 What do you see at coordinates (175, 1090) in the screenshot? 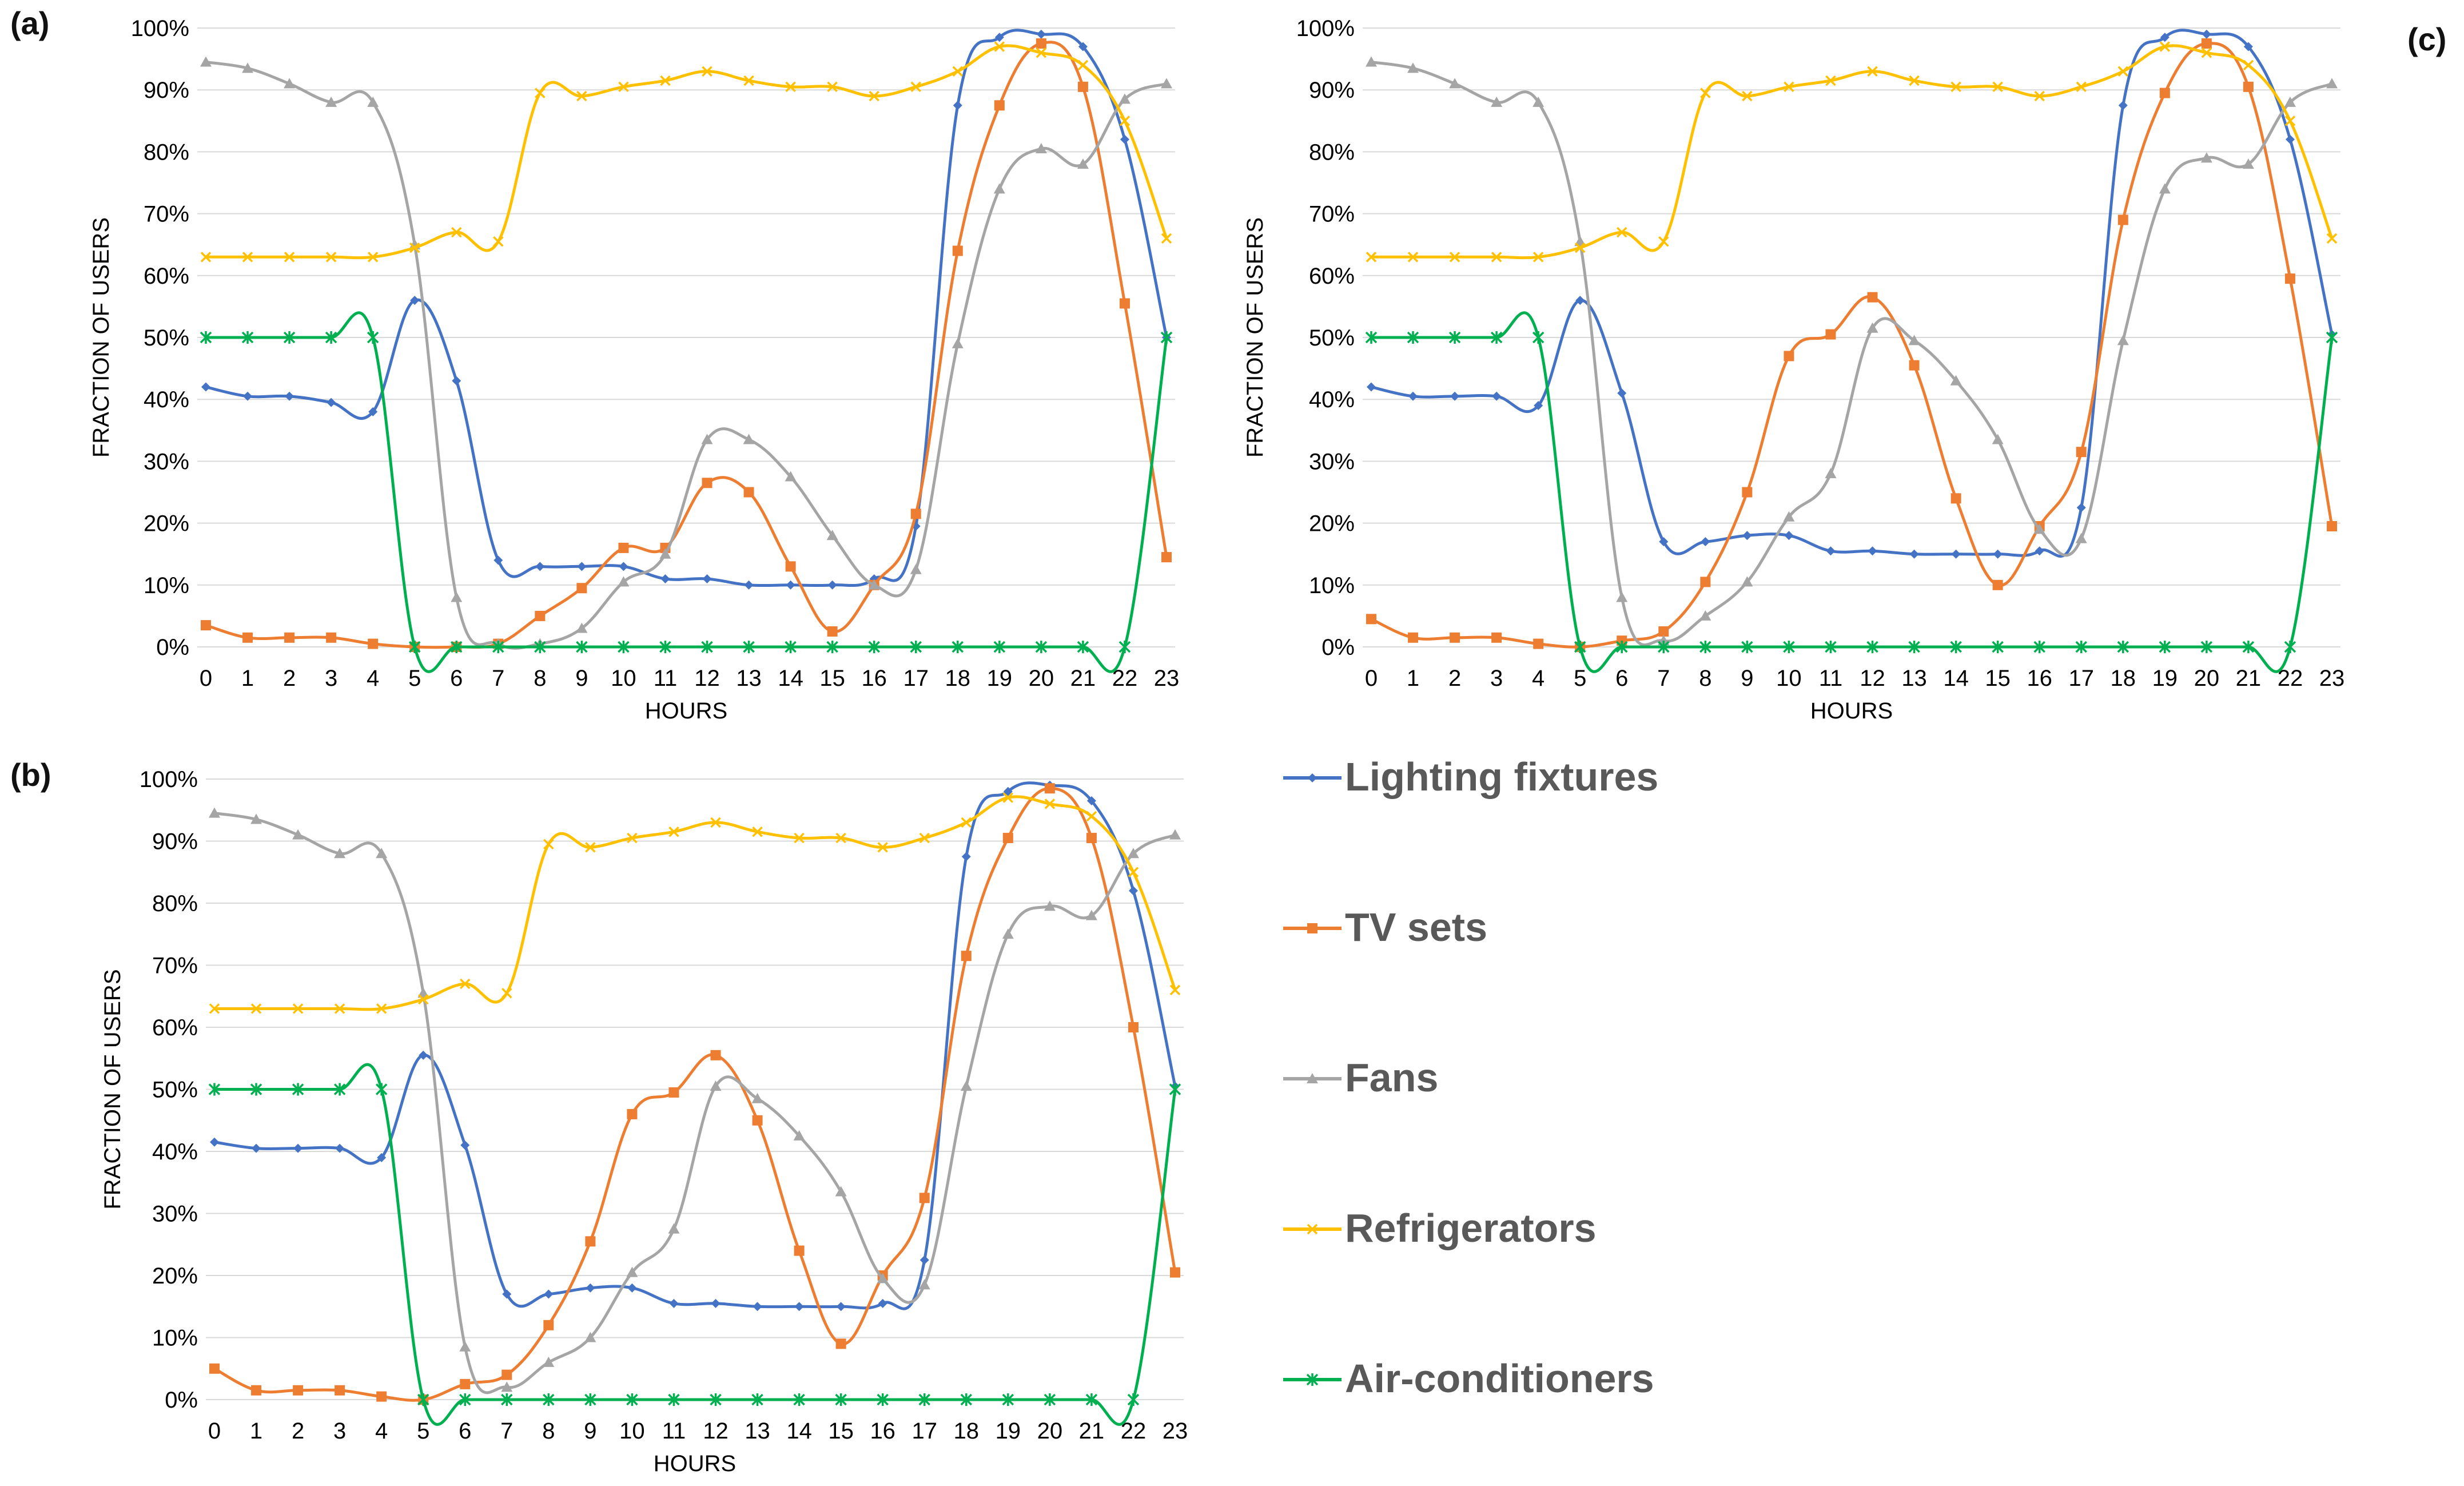
I see `chart-b-ytick-label: 50%` at bounding box center [175, 1090].